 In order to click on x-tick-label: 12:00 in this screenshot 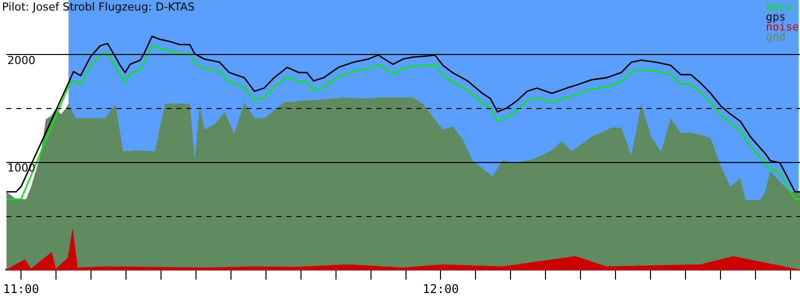, I will do `click(440, 289)`.